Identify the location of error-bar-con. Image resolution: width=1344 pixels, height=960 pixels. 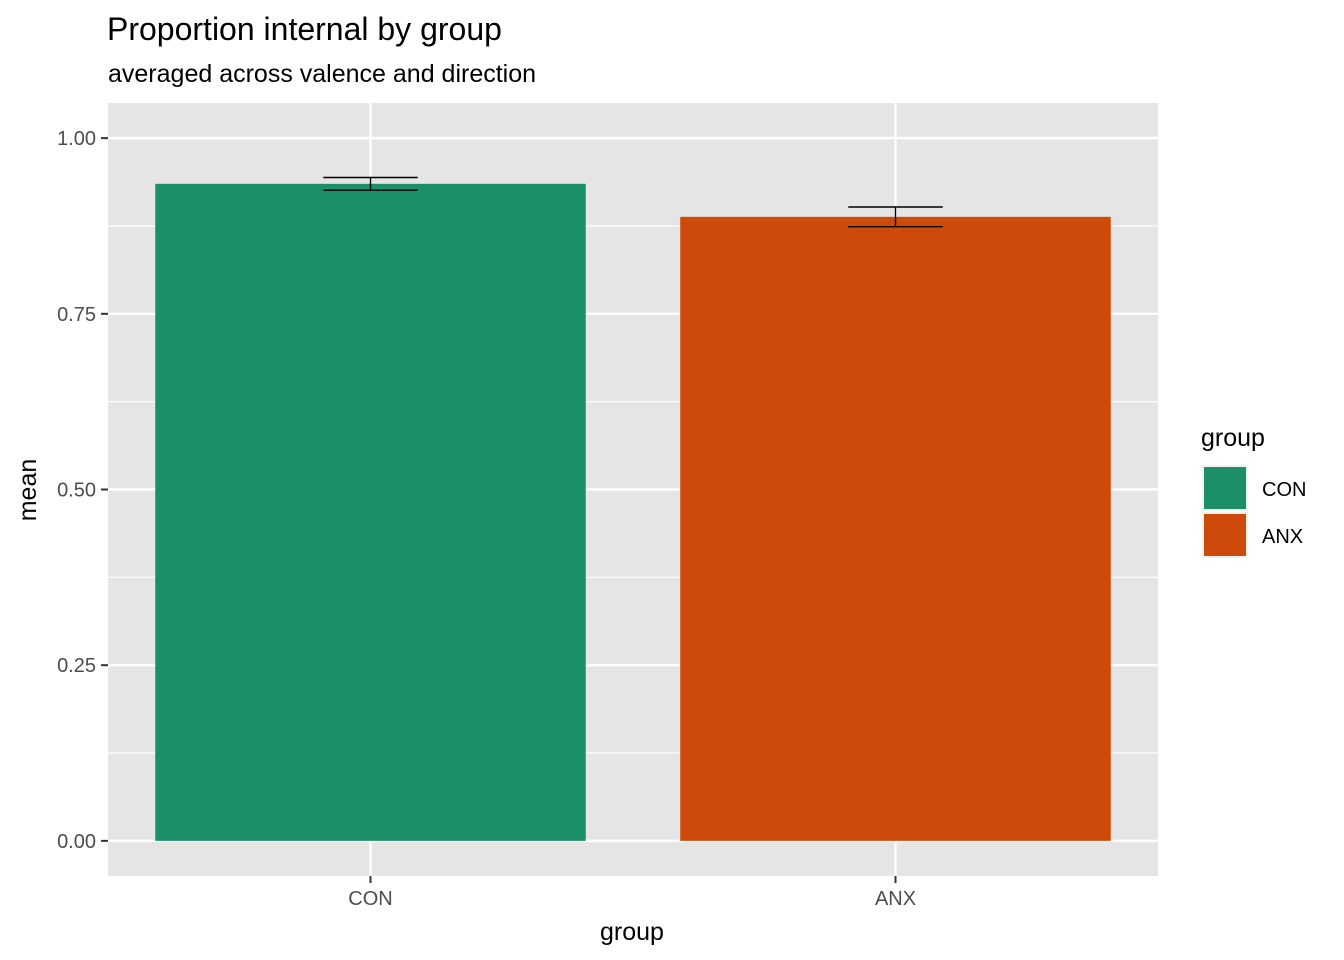
(370, 183).